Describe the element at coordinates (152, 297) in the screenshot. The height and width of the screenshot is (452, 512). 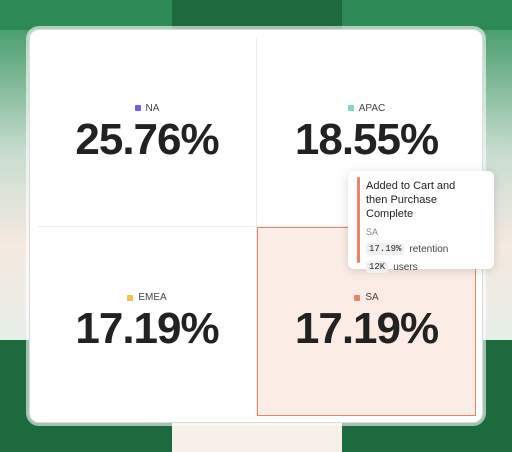
I see `region-name: EMEA` at that location.